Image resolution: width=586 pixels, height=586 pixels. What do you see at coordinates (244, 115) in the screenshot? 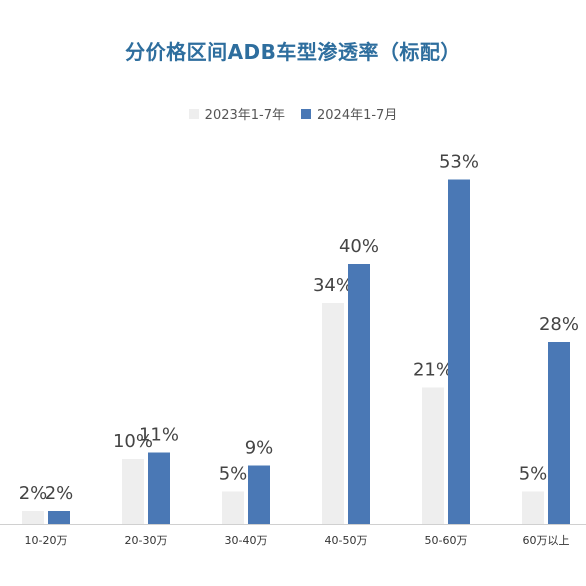
I see `legend-label-2023: 2023年1-7年` at bounding box center [244, 115].